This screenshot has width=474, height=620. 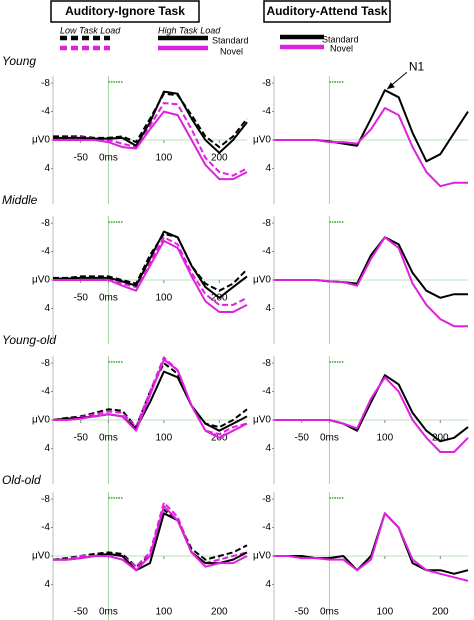 What do you see at coordinates (19, 61) in the screenshot?
I see `row-label: Young` at bounding box center [19, 61].